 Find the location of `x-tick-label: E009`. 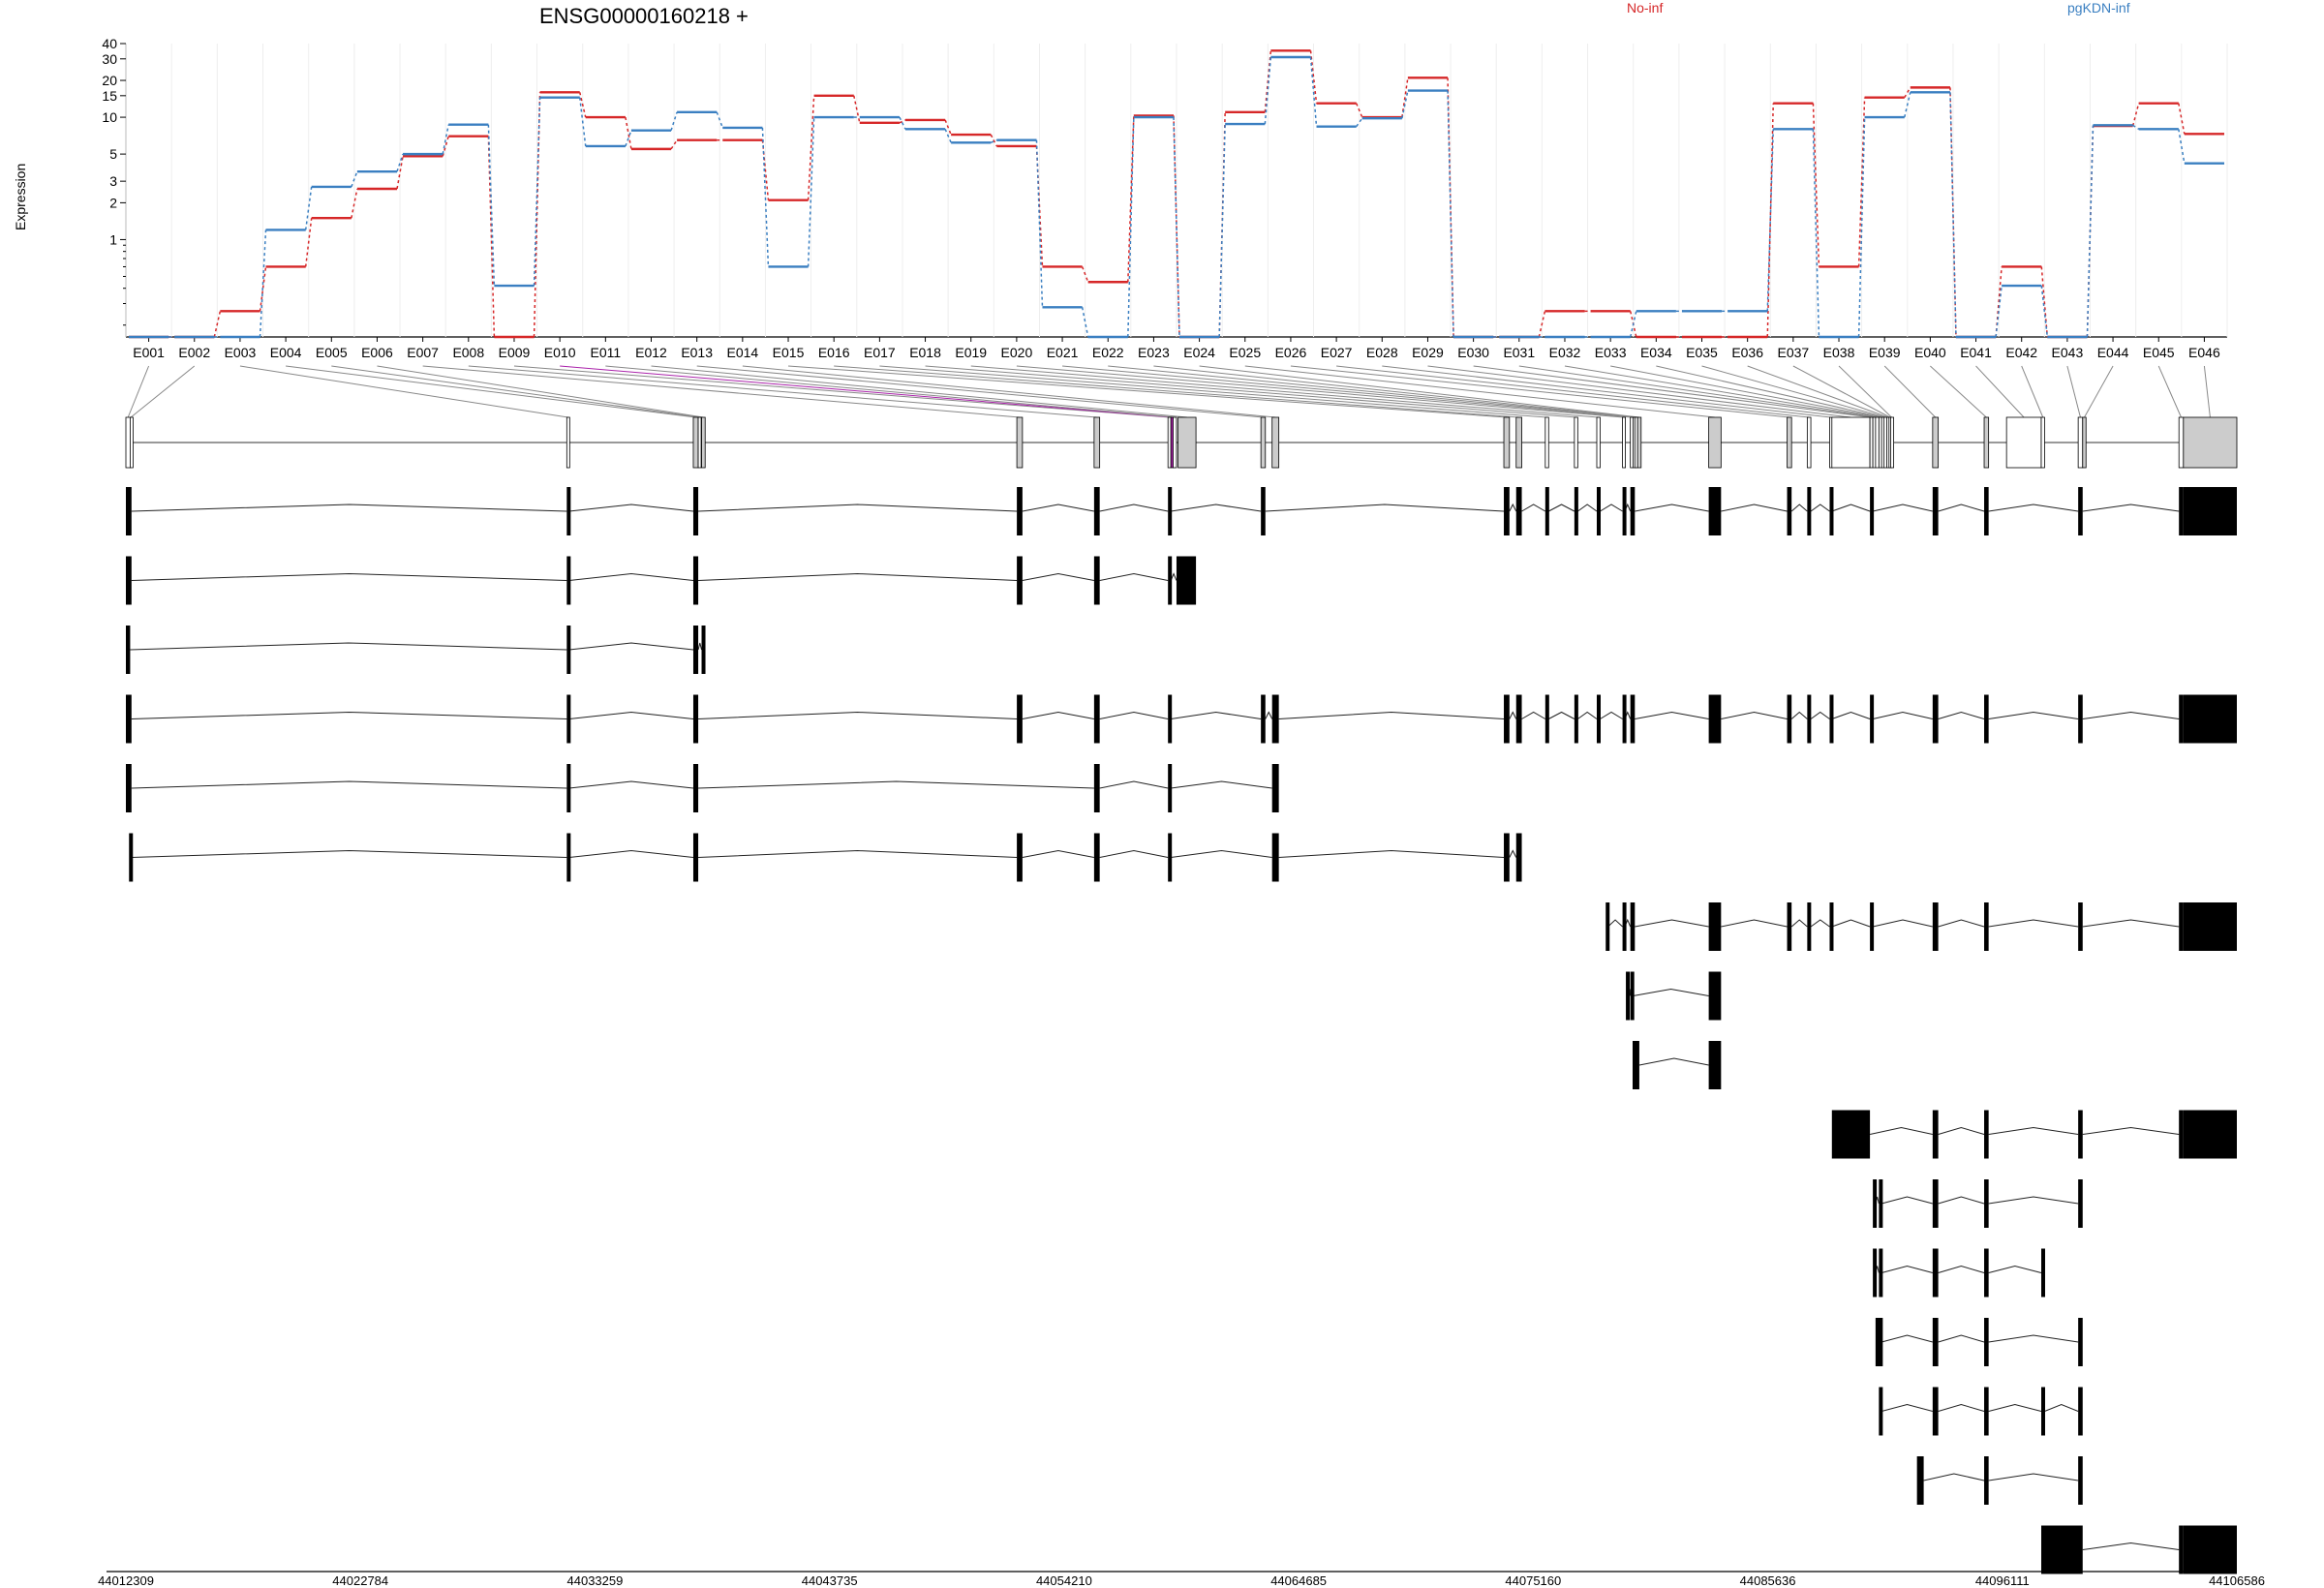

x-tick-label: E009 is located at coordinates (515, 352).